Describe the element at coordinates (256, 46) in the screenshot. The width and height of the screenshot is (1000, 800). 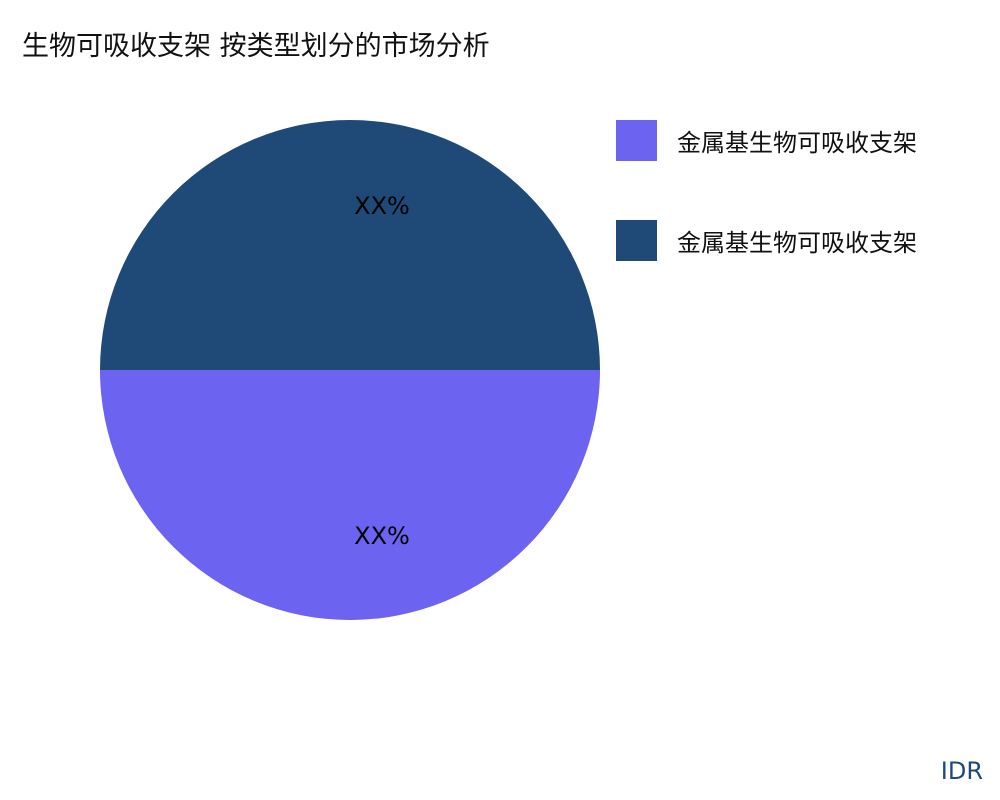
I see `chart-title: 生物可吸收支架 按类型划分的市场分析` at that location.